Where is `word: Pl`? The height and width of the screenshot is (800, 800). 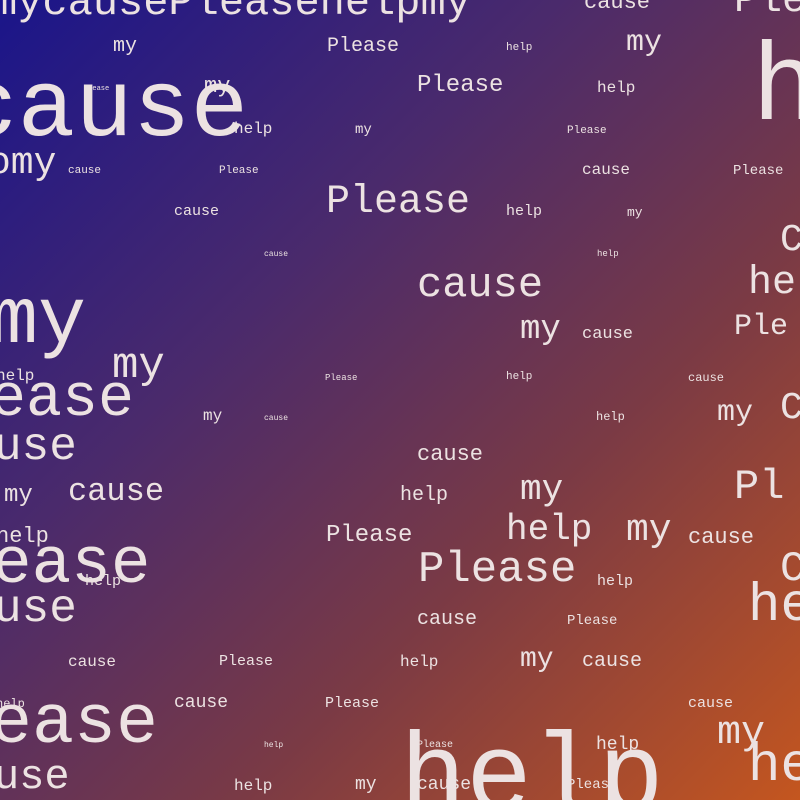
word: Pl is located at coordinates (759, 487).